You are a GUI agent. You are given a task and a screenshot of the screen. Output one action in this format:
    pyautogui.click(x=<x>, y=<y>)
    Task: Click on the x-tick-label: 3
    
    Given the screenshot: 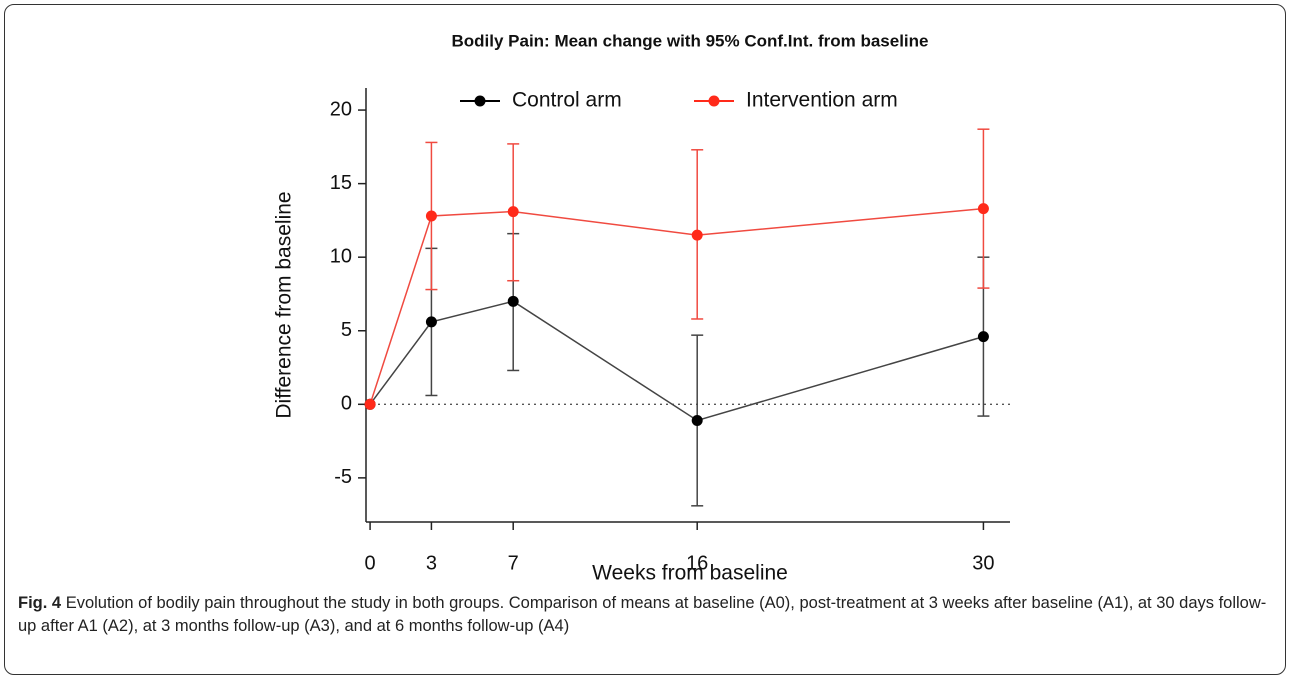 What is the action you would take?
    pyautogui.click(x=431, y=563)
    